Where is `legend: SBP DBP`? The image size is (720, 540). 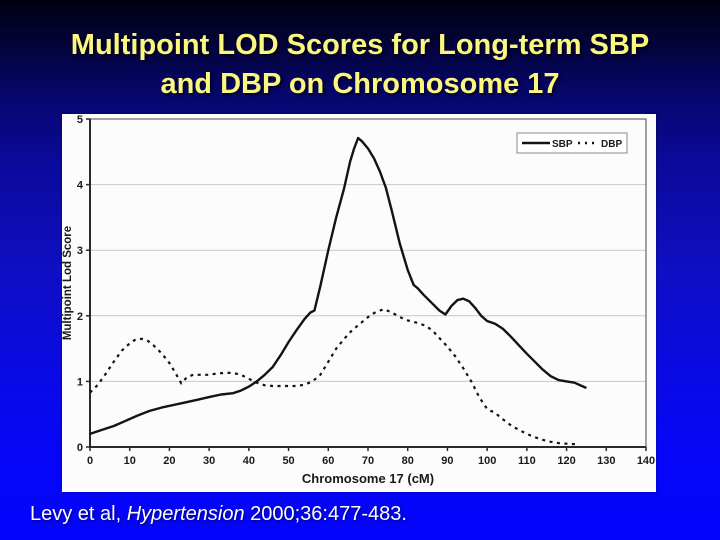 legend: SBP DBP is located at coordinates (572, 143).